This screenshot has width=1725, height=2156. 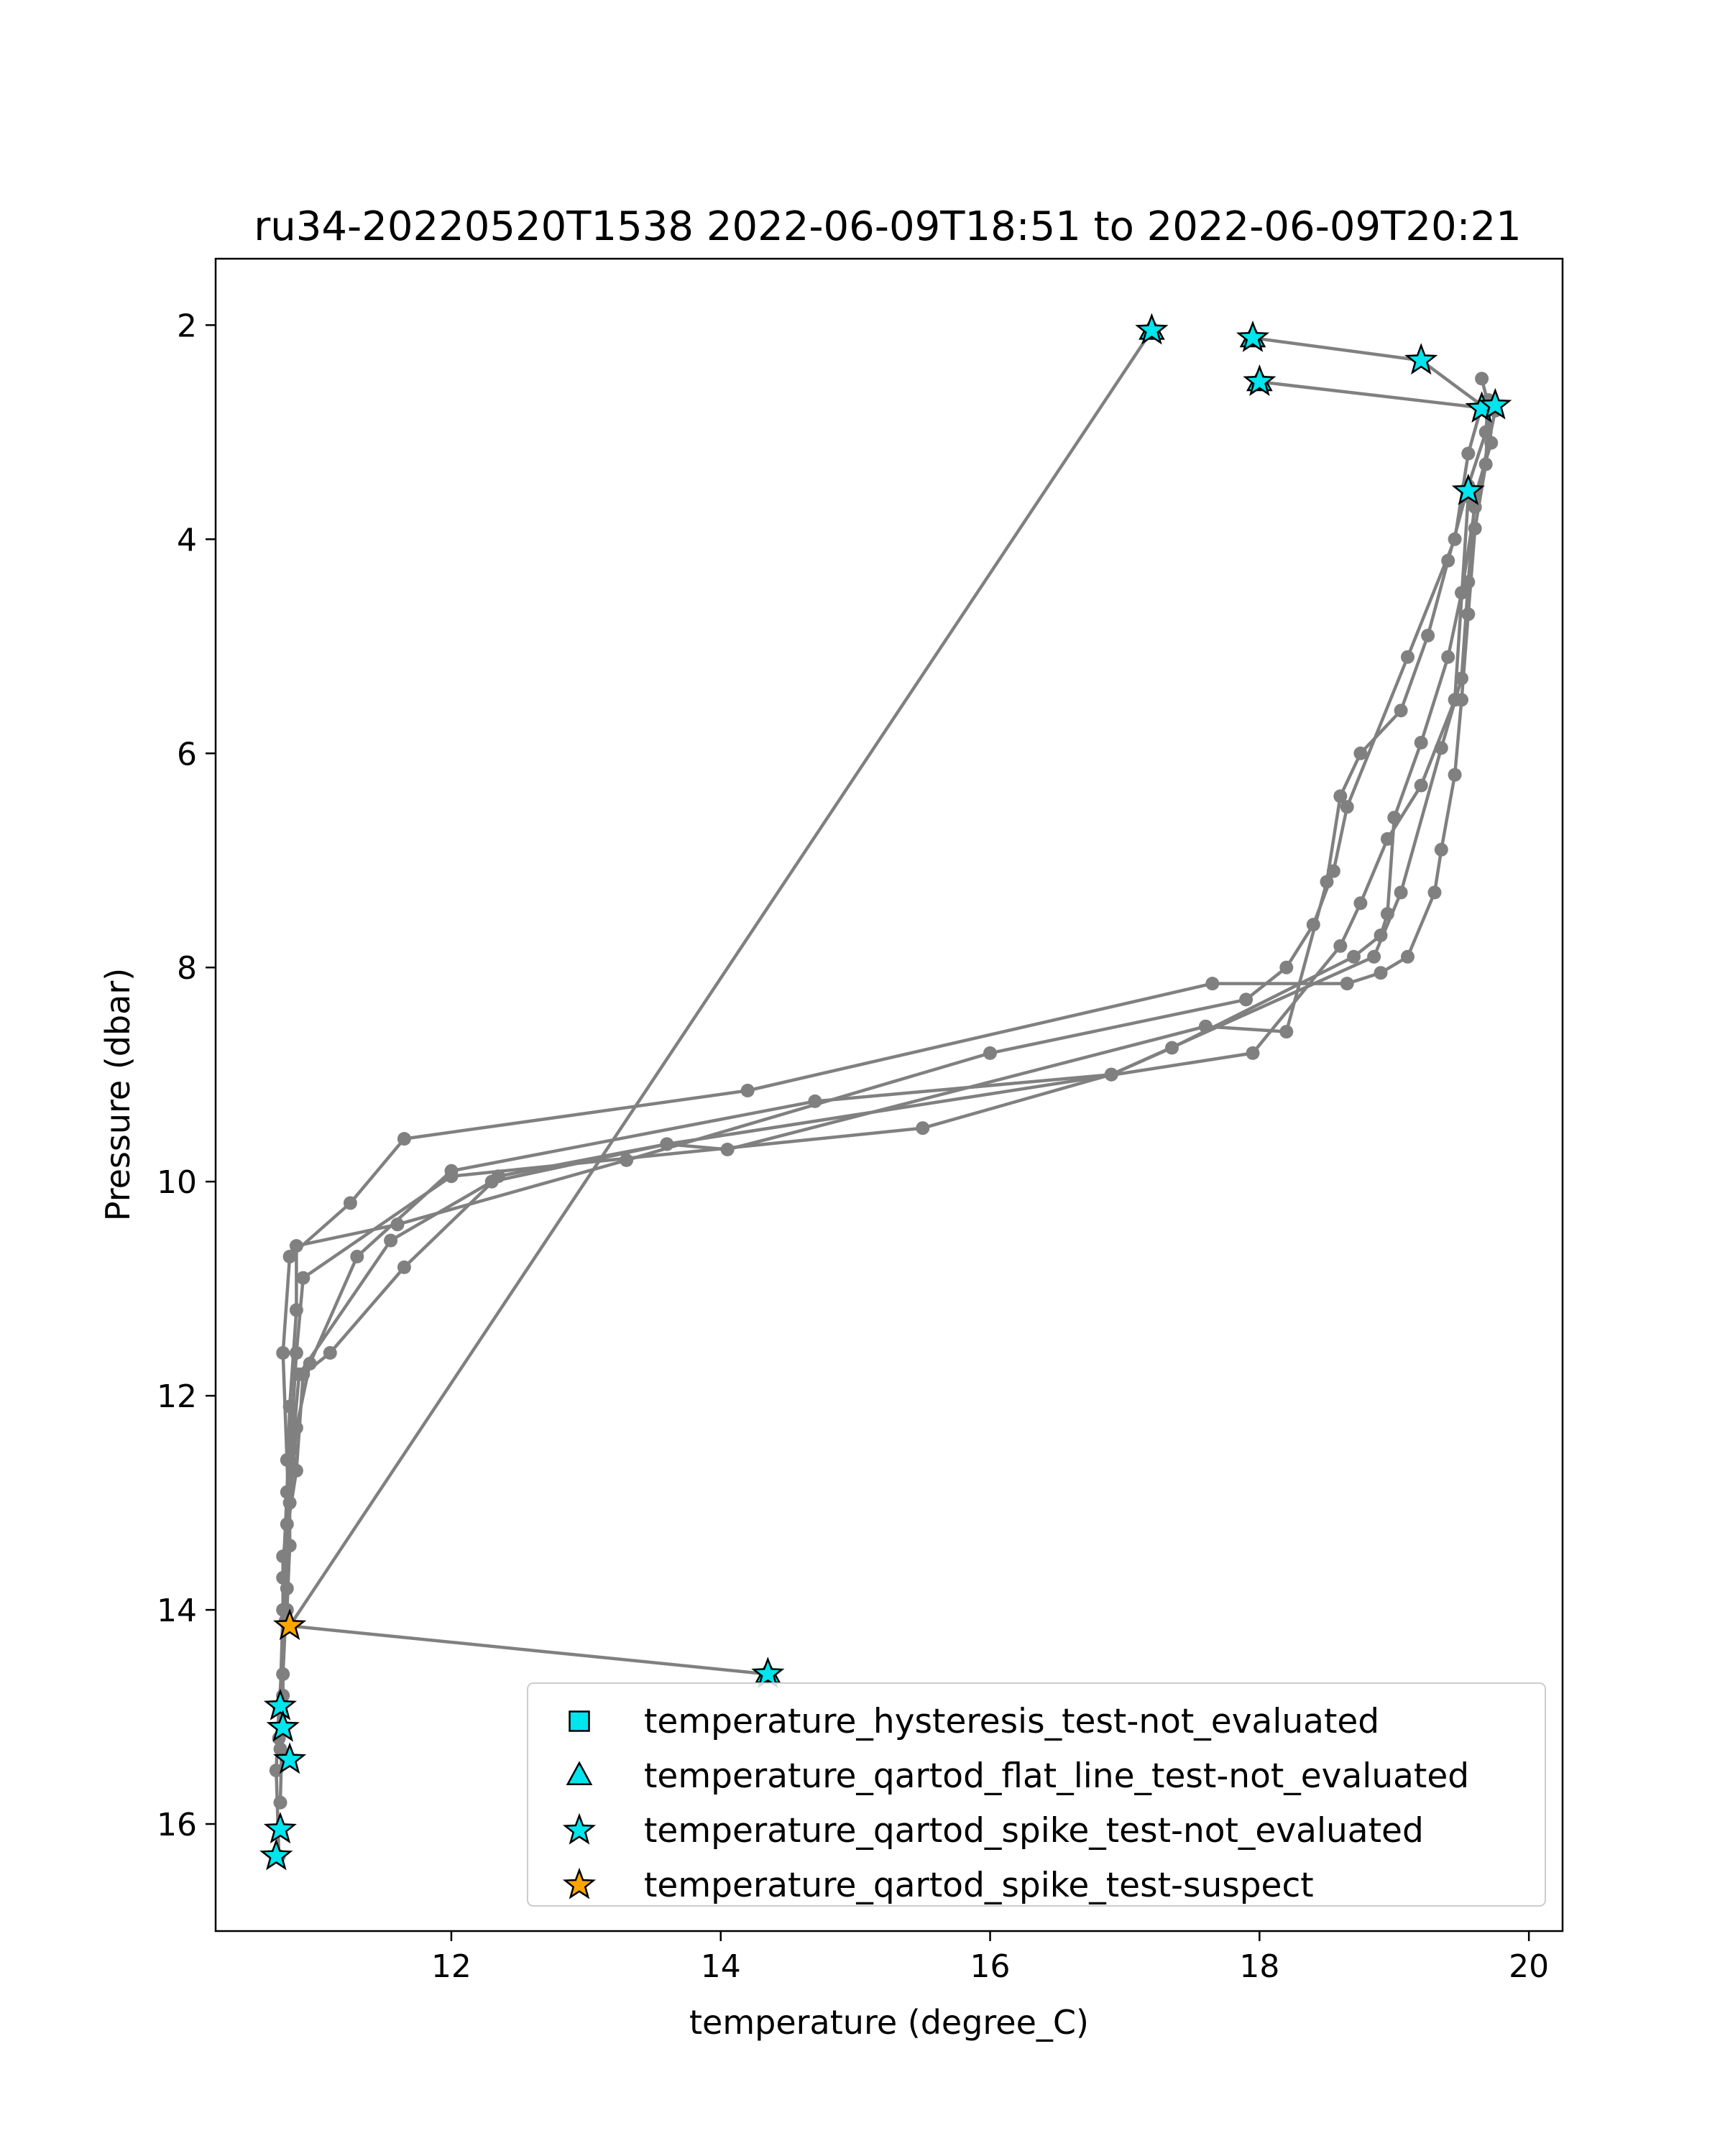 I want to click on x-axis: 12 14 16 18 20, so click(x=990, y=1958).